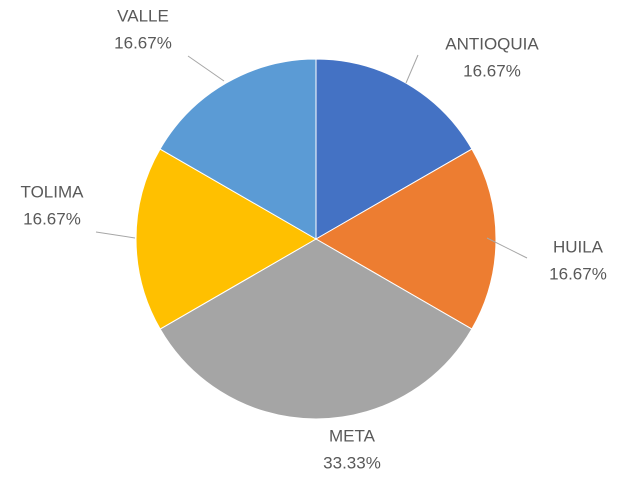  Describe the element at coordinates (53, 191) in the screenshot. I see `slice-label: TOLIMA` at that location.